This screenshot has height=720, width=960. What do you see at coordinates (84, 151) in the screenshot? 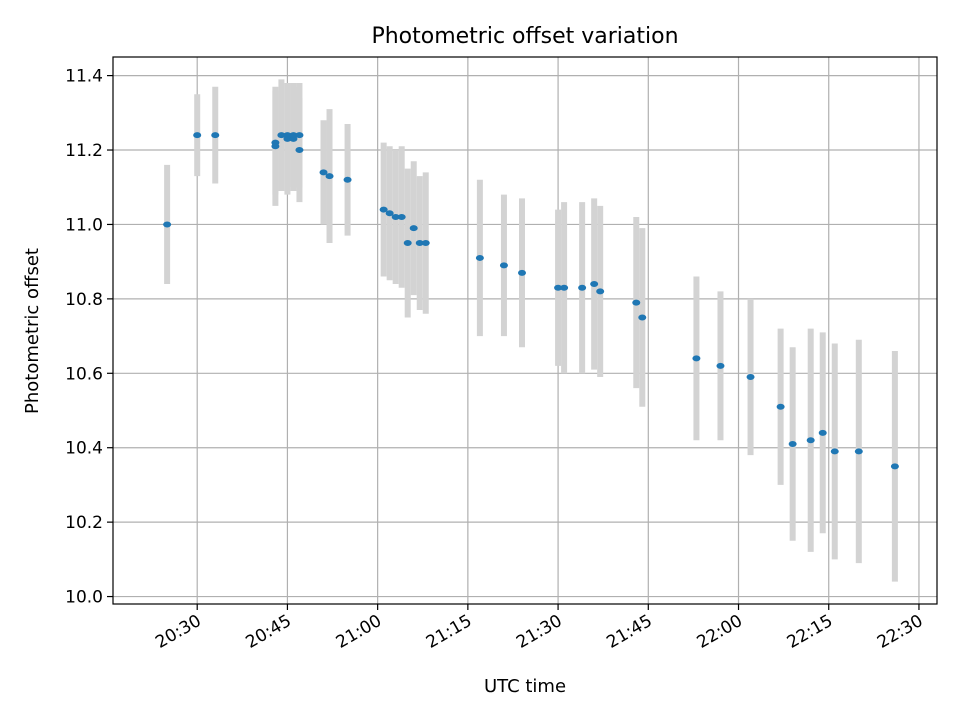
I see `y-tick-label: 11.2` at bounding box center [84, 151].